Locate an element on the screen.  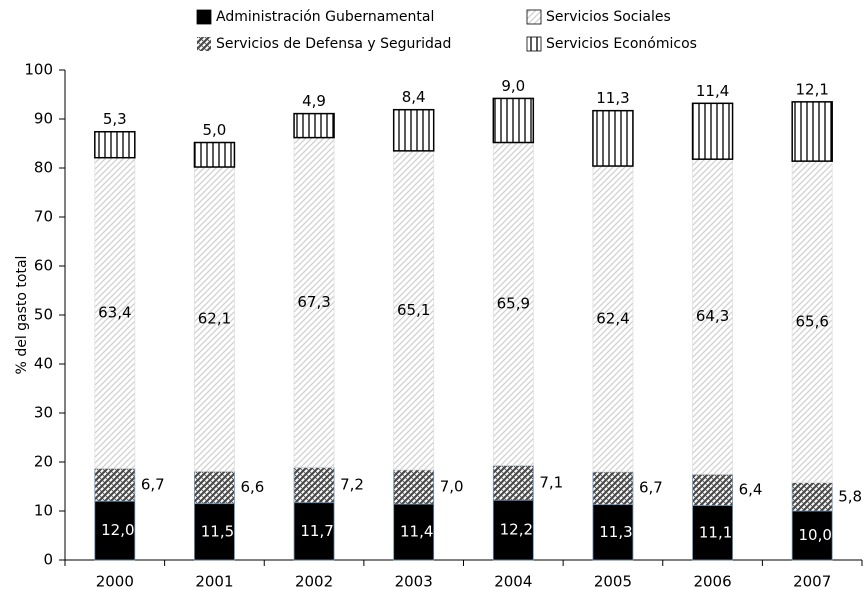
value-label: 5,8 is located at coordinates (850, 496).